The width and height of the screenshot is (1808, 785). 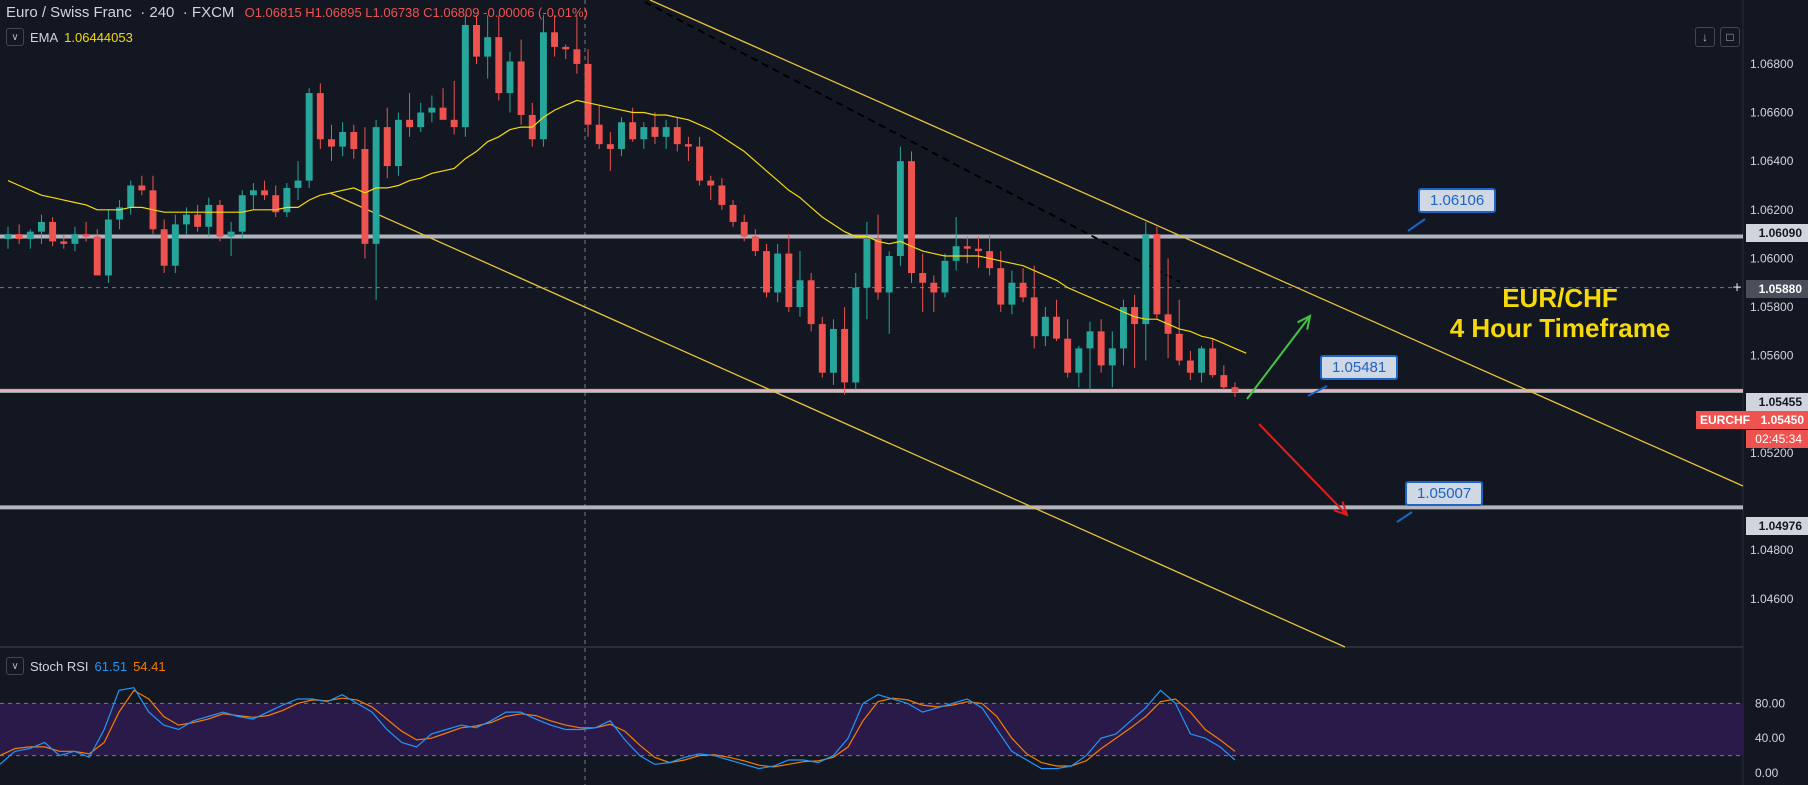 I want to click on stoch-band, so click(x=871, y=729).